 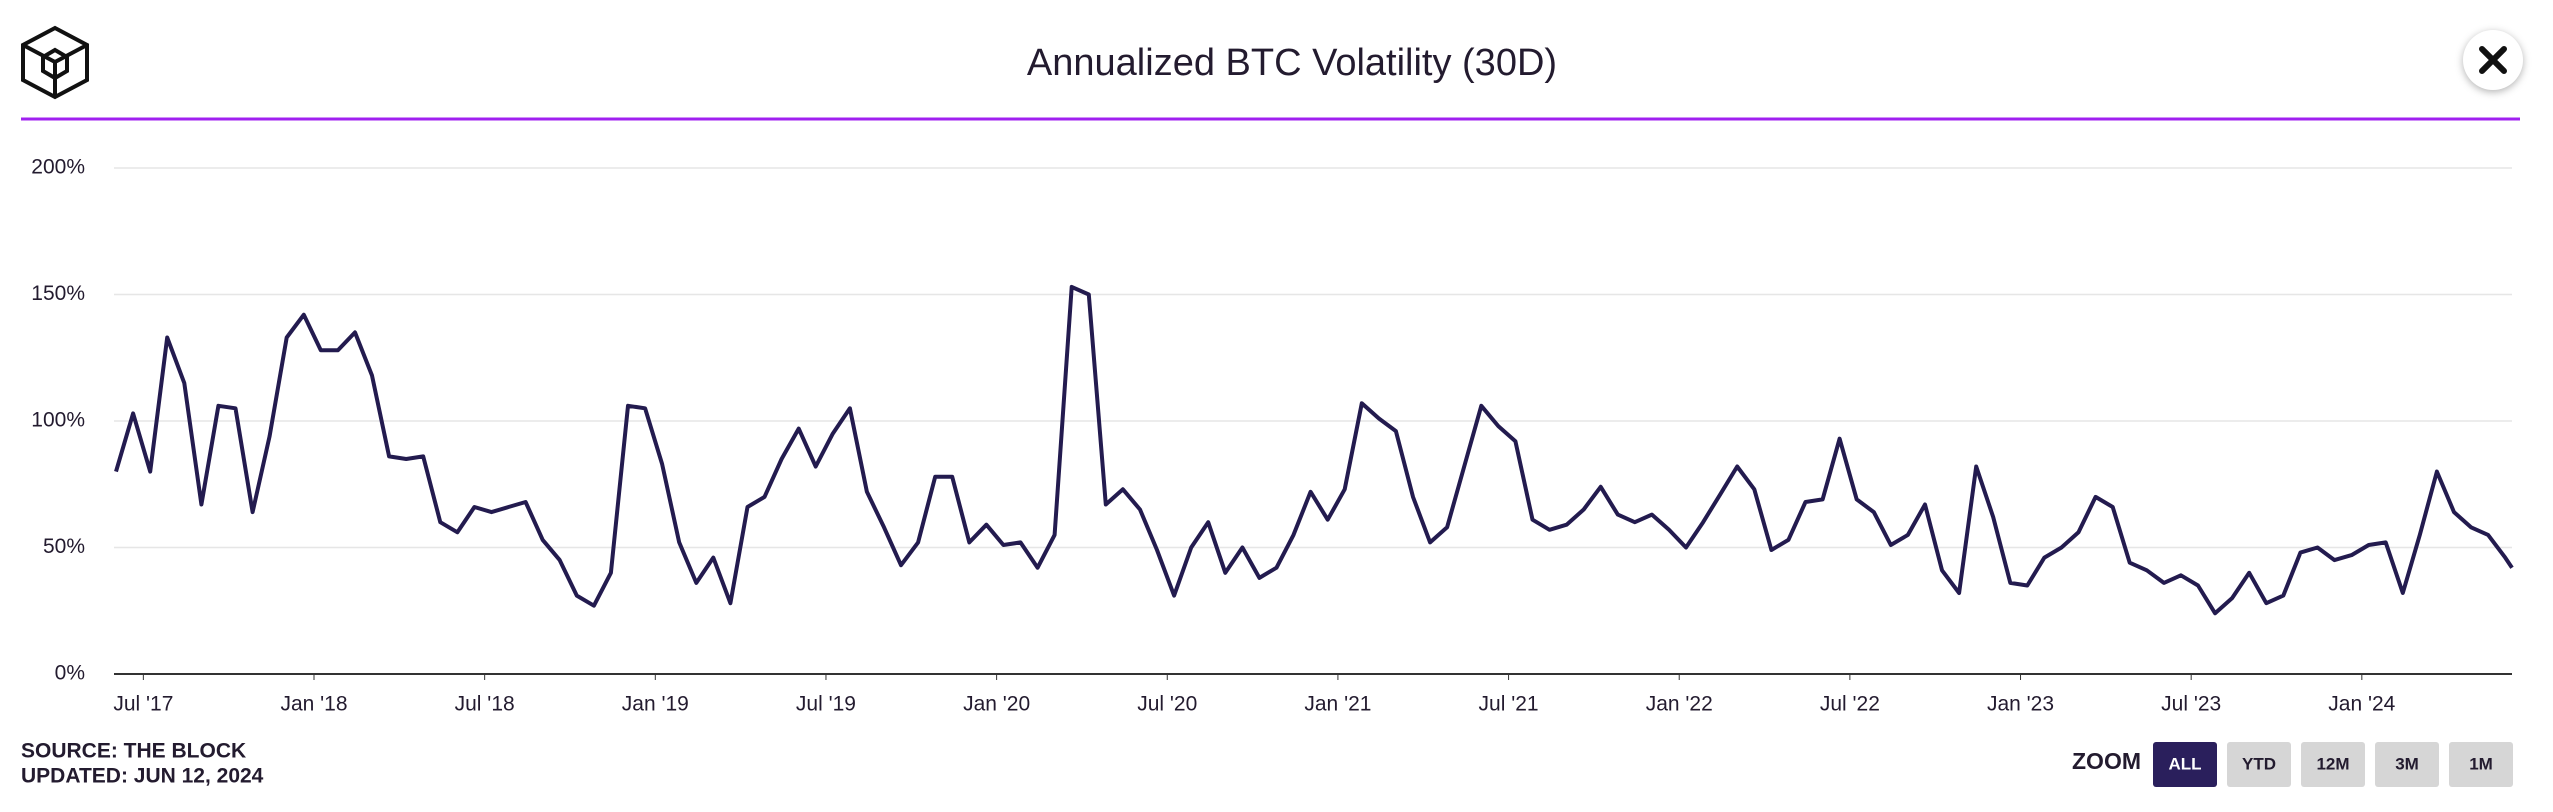 What do you see at coordinates (58, 167) in the screenshot?
I see `y-tick-label: 200%` at bounding box center [58, 167].